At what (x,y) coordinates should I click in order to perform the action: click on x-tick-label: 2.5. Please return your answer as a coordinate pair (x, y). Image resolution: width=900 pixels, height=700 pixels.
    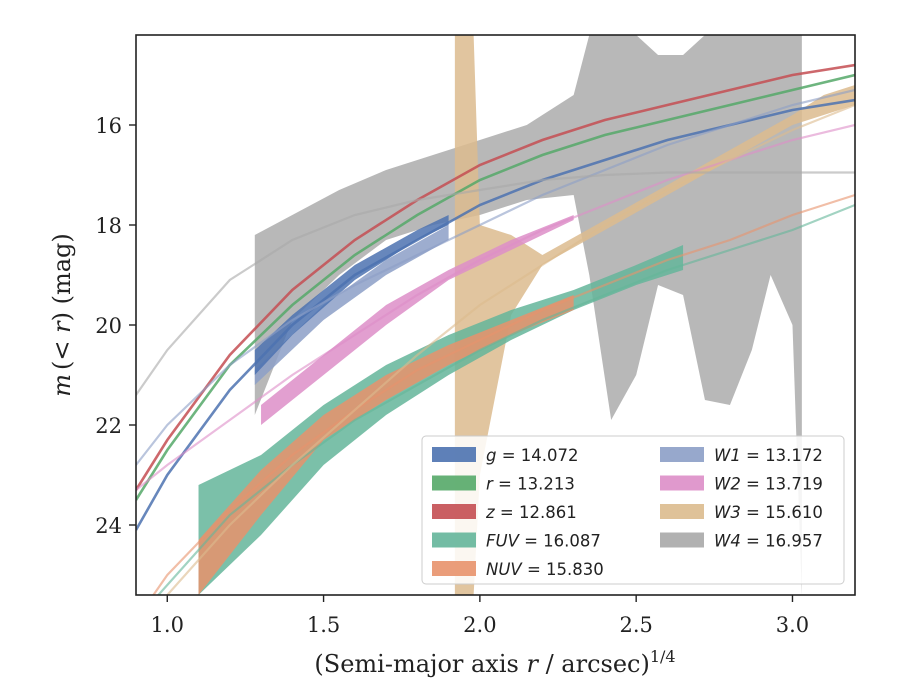
    Looking at the image, I should click on (635, 625).